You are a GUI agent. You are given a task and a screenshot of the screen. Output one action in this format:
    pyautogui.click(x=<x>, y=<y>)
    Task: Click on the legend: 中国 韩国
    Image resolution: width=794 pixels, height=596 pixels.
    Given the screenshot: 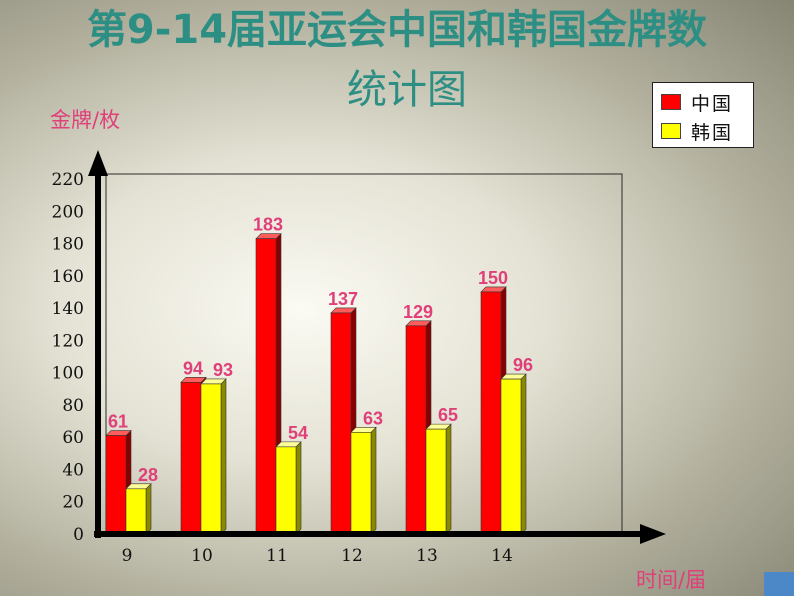 What is the action you would take?
    pyautogui.click(x=703, y=115)
    